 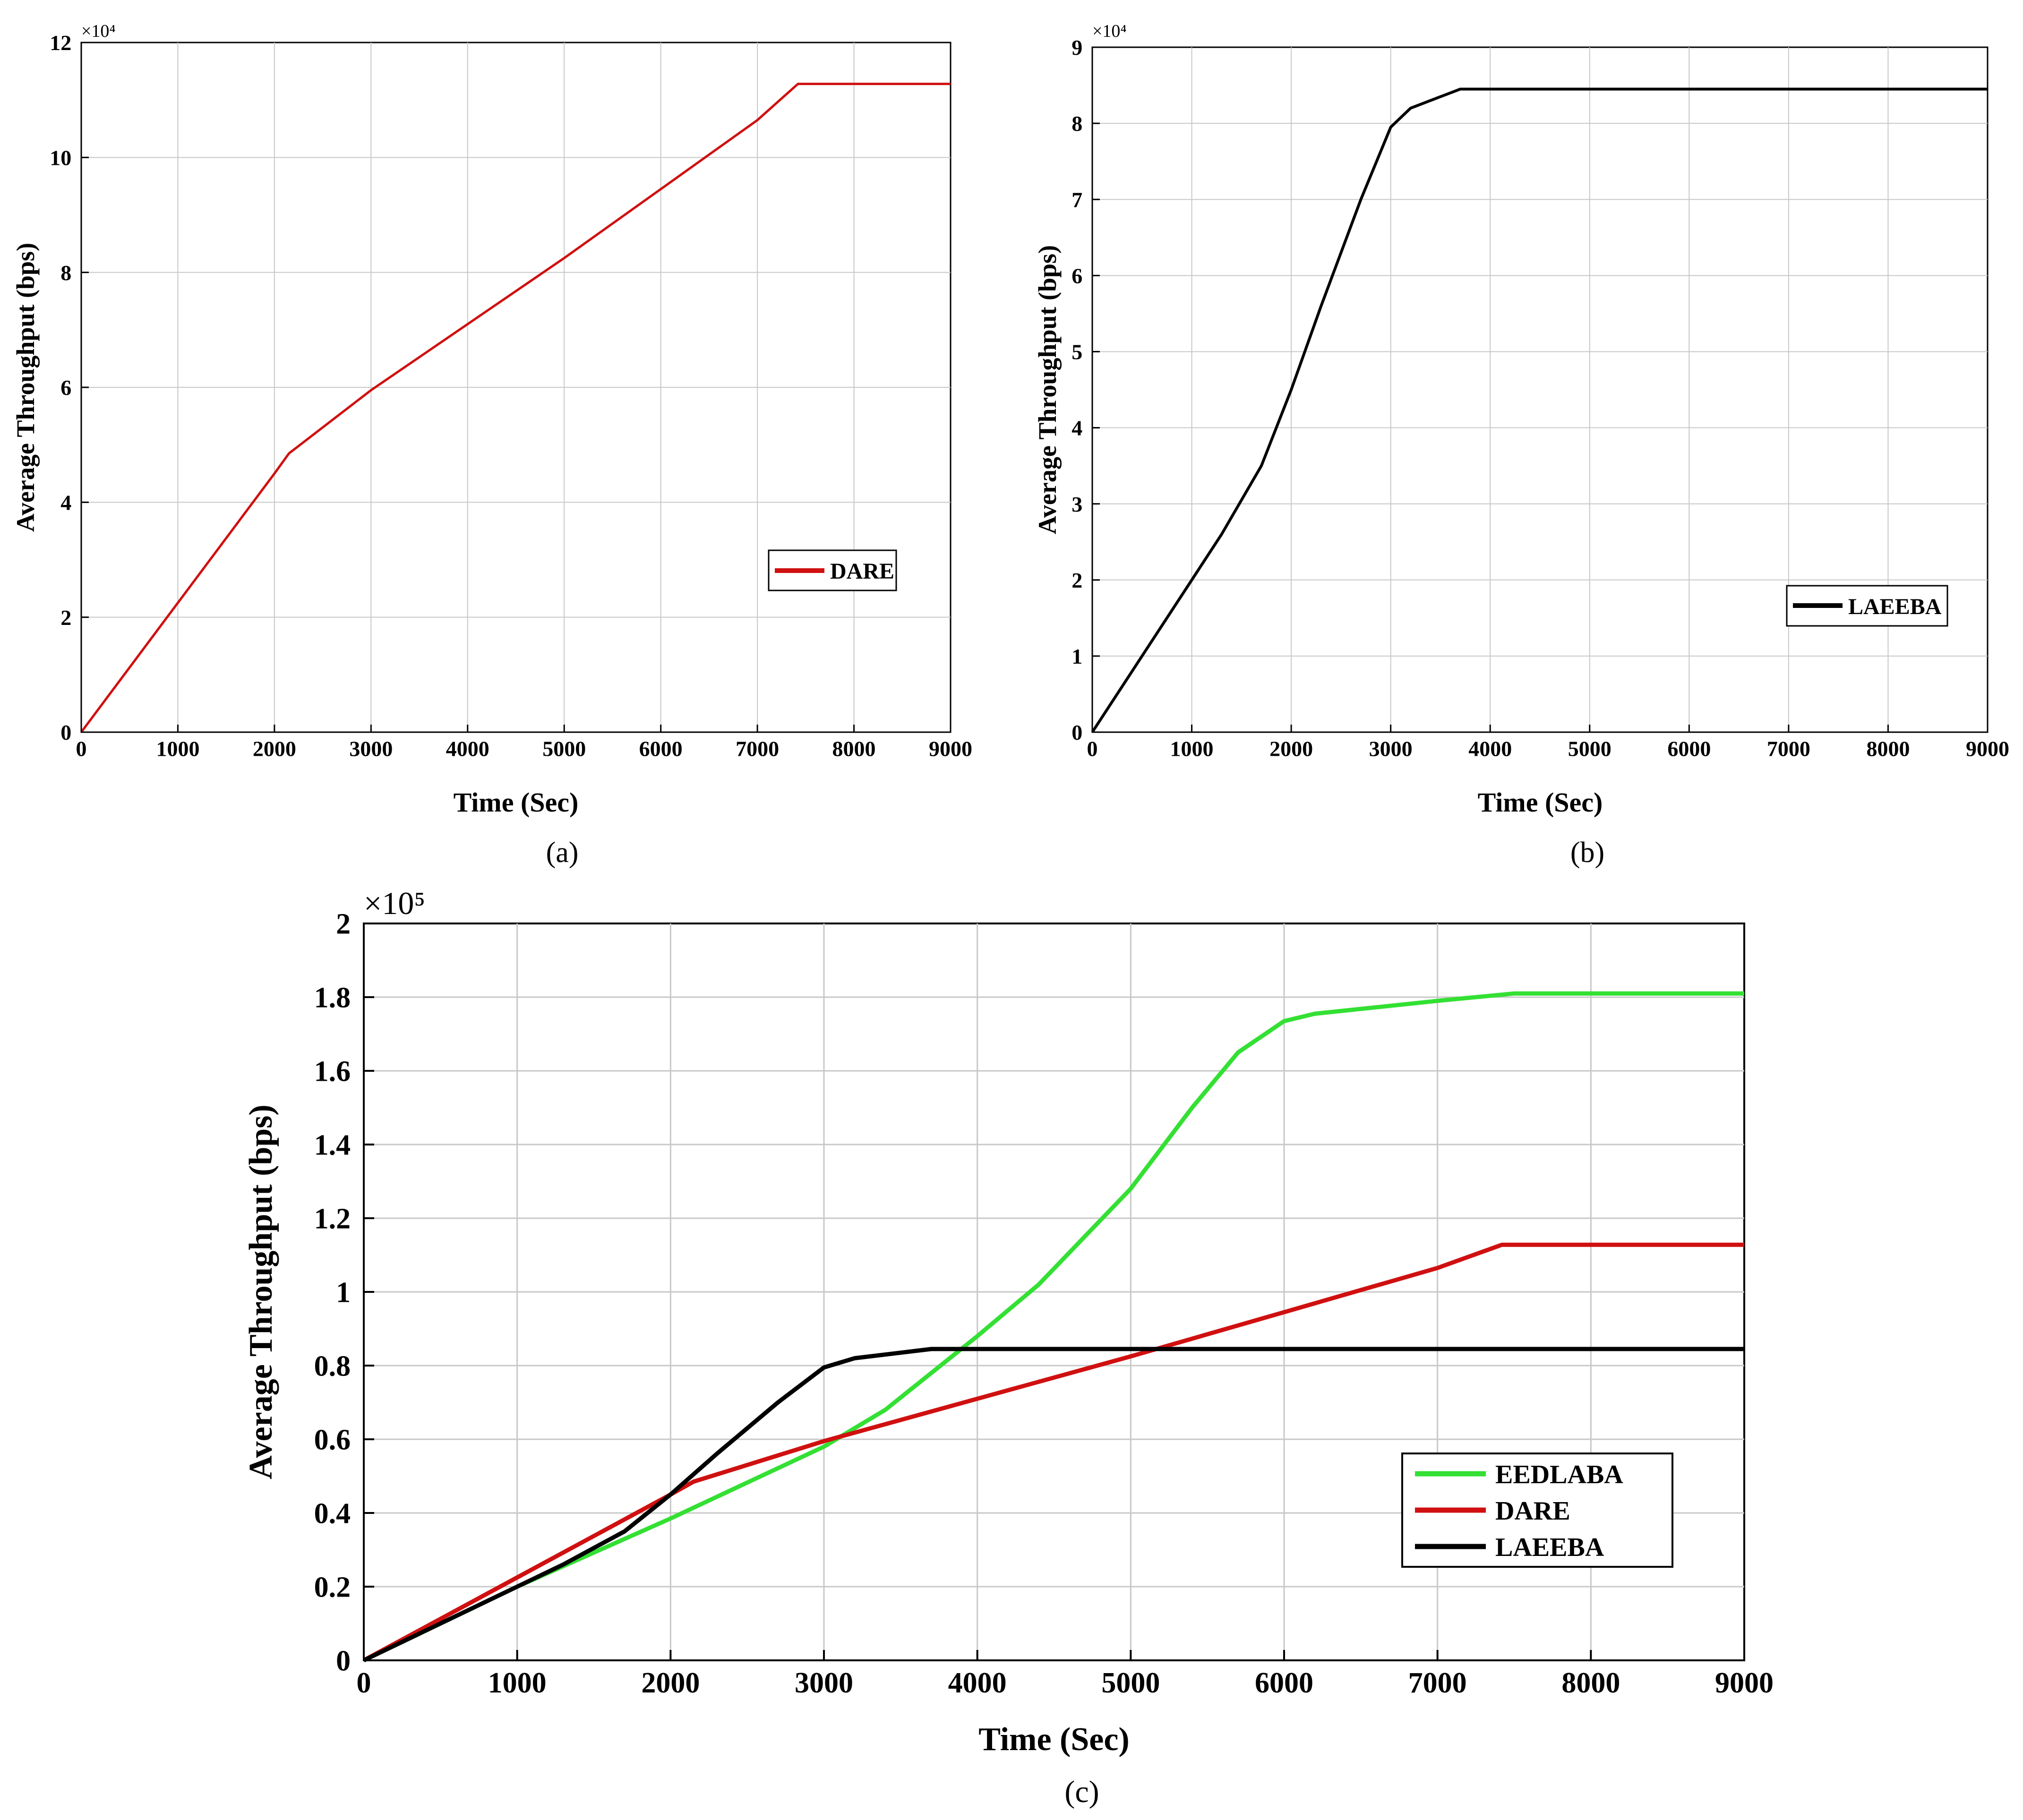 I want to click on panel-b-x-tick-label: 7000, so click(x=1788, y=749).